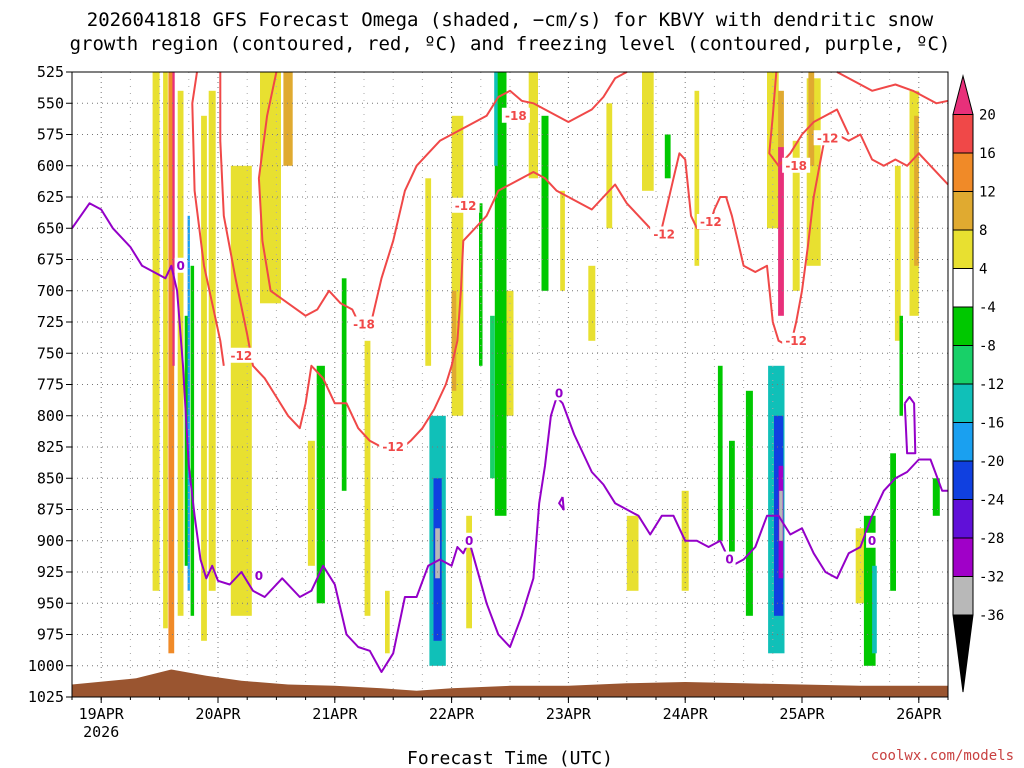 The height and width of the screenshot is (768, 1024). What do you see at coordinates (50, 228) in the screenshot?
I see `y-tick-label: 650` at bounding box center [50, 228].